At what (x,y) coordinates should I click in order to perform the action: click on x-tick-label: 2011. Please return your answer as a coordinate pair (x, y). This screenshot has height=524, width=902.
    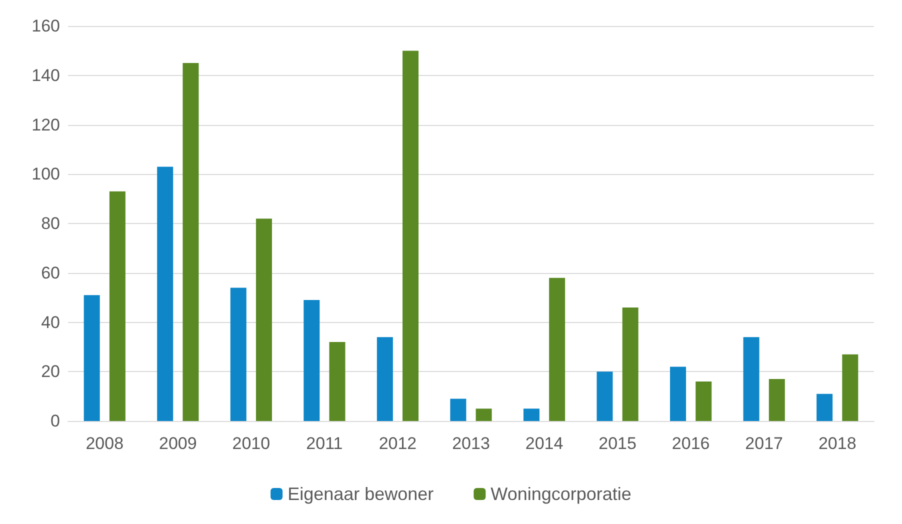
    Looking at the image, I should click on (324, 443).